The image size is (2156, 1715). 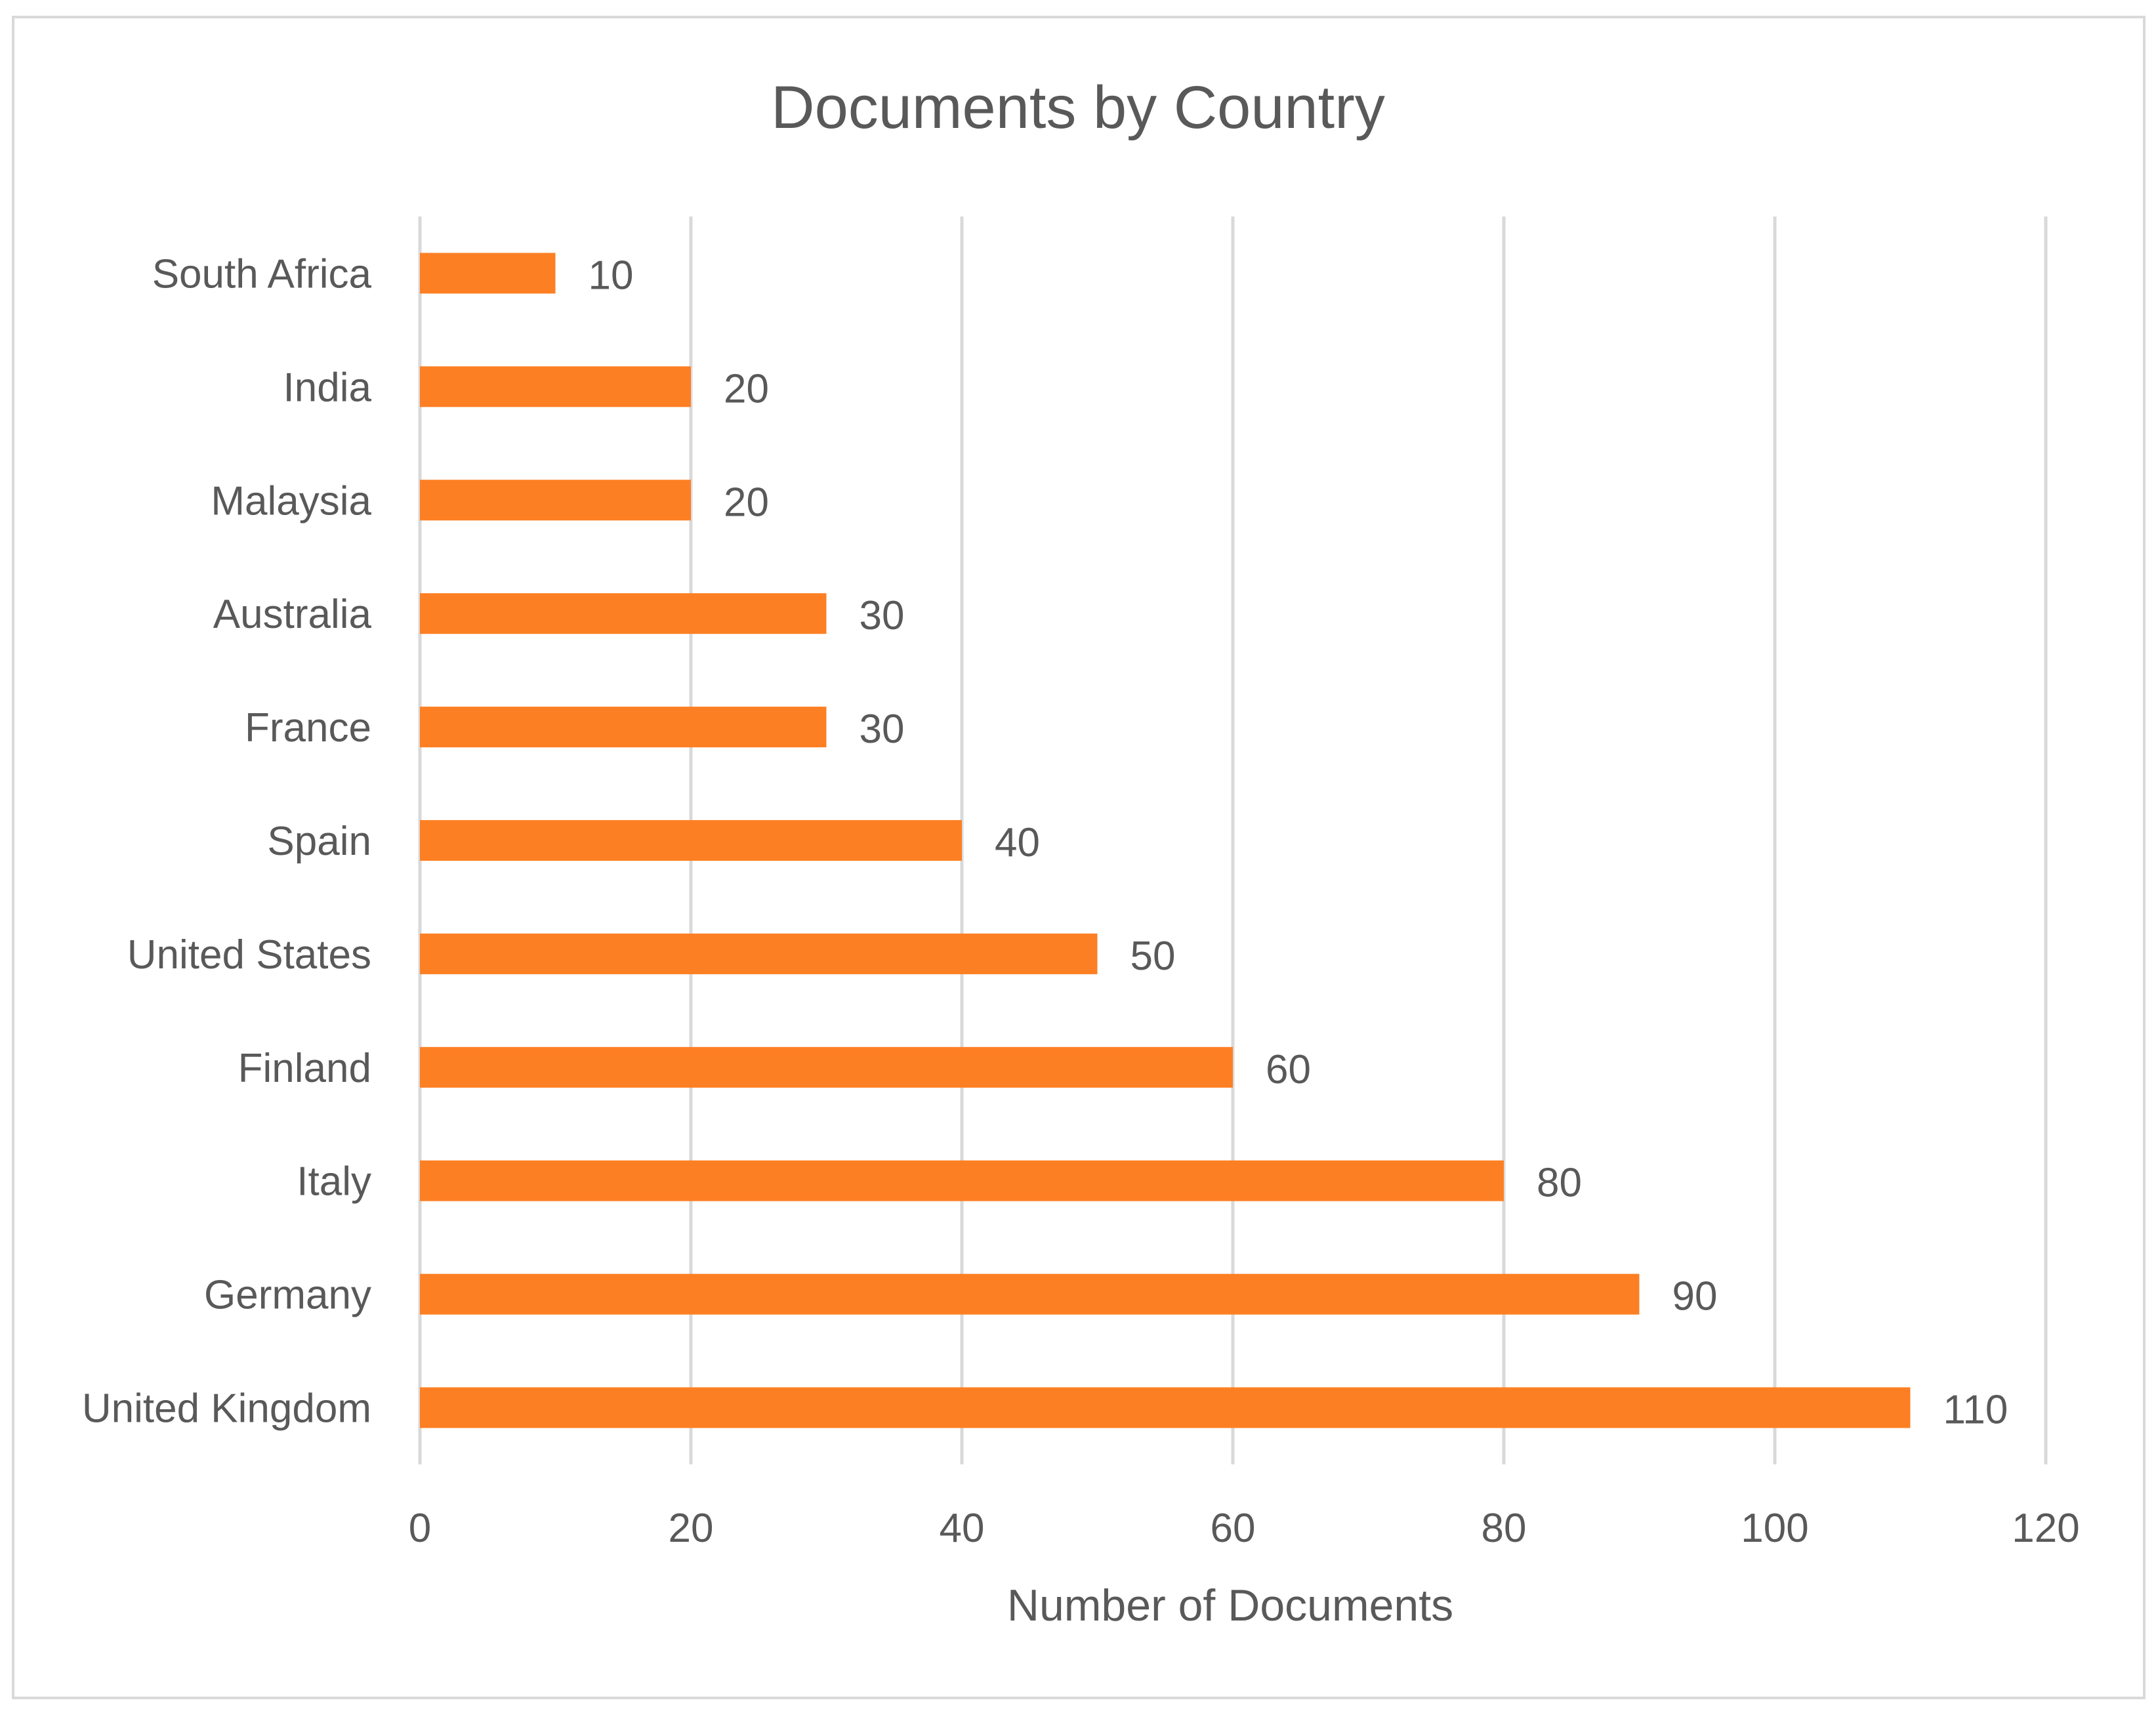 I want to click on x-axis-tick-labels: 0 20 40 60 80 100 120, so click(x=1244, y=1528).